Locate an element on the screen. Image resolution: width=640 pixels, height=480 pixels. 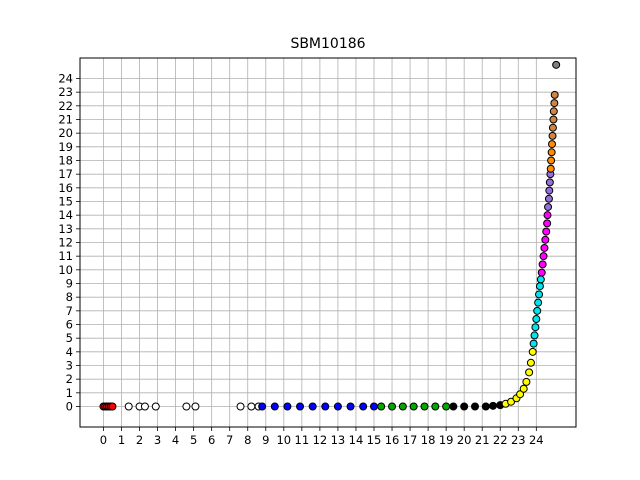
chart-title: SBM10186 is located at coordinates (327, 44).